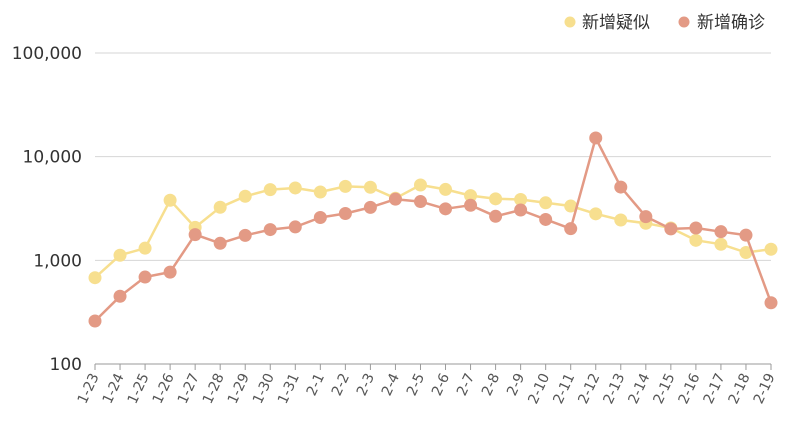 This screenshot has height=424, width=800. I want to click on x-tick-label: 1-24, so click(114, 389).